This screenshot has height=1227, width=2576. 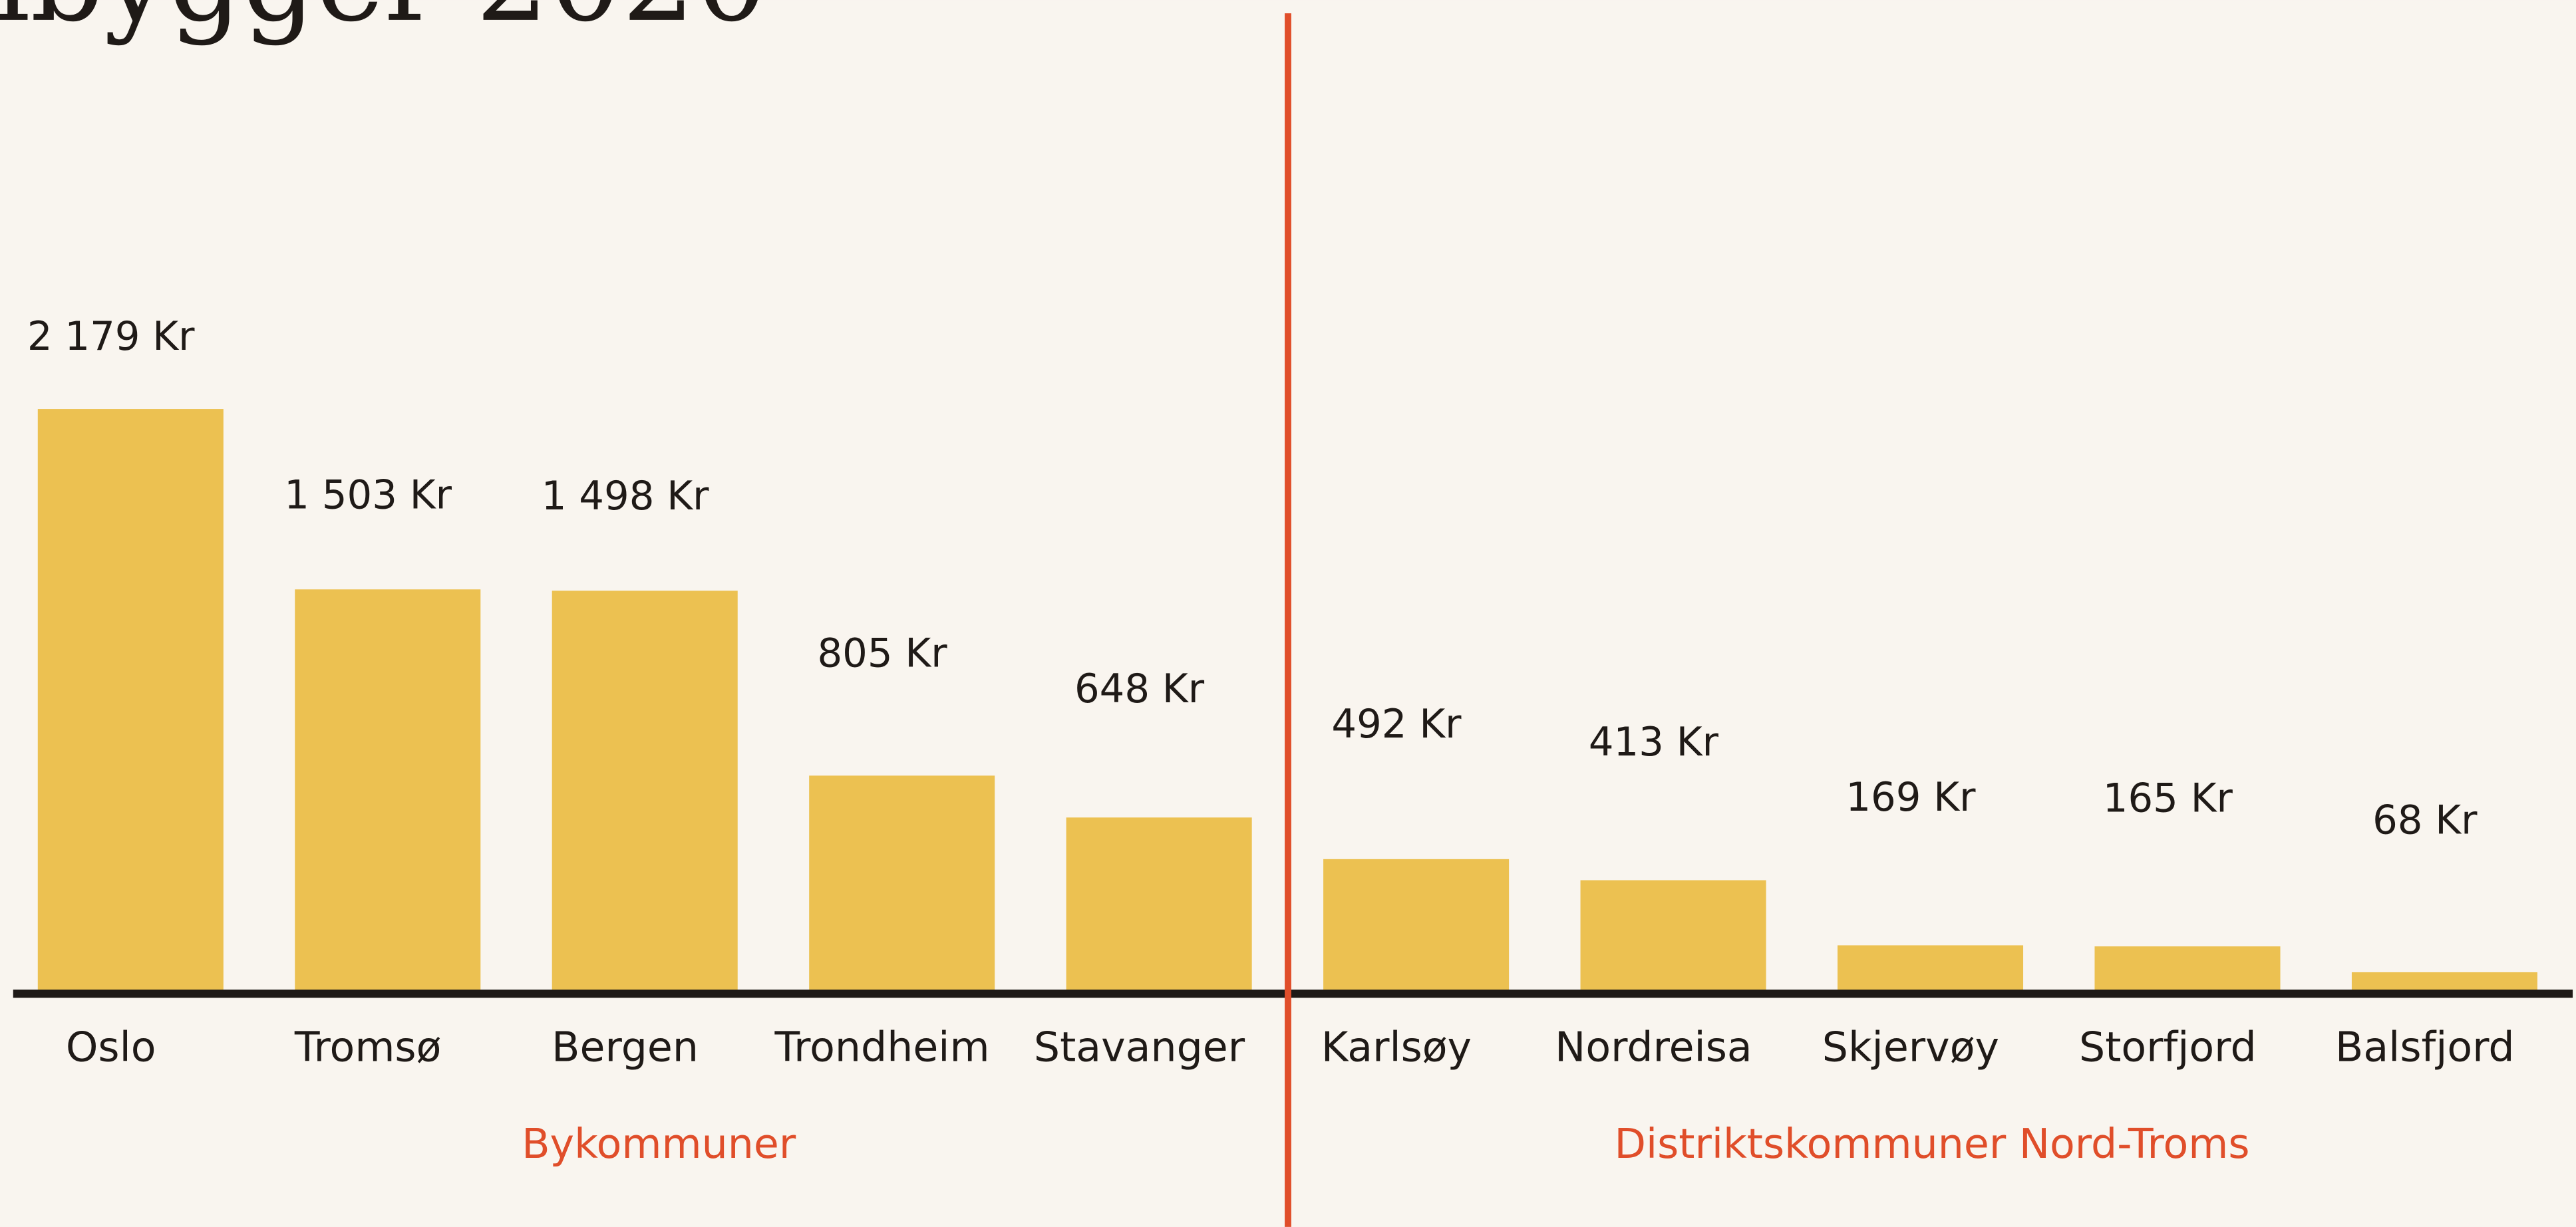 What do you see at coordinates (882, 1047) in the screenshot?
I see `x-tick-label: Trondheim` at bounding box center [882, 1047].